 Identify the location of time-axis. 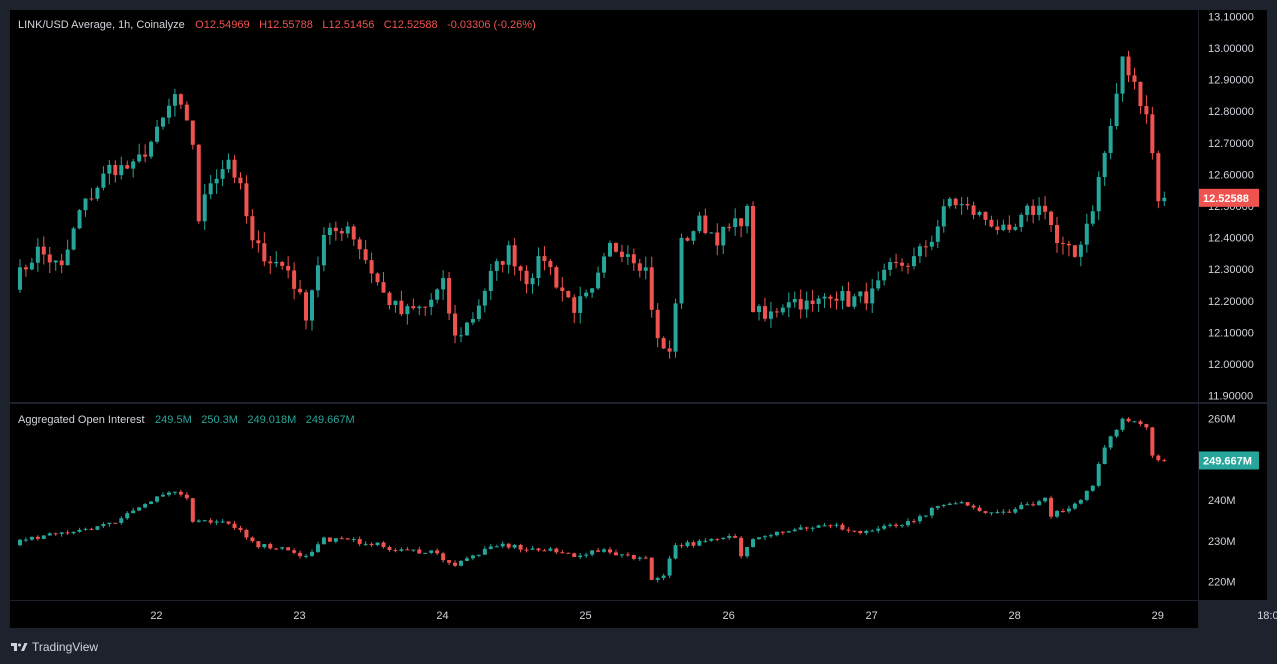
(604, 614).